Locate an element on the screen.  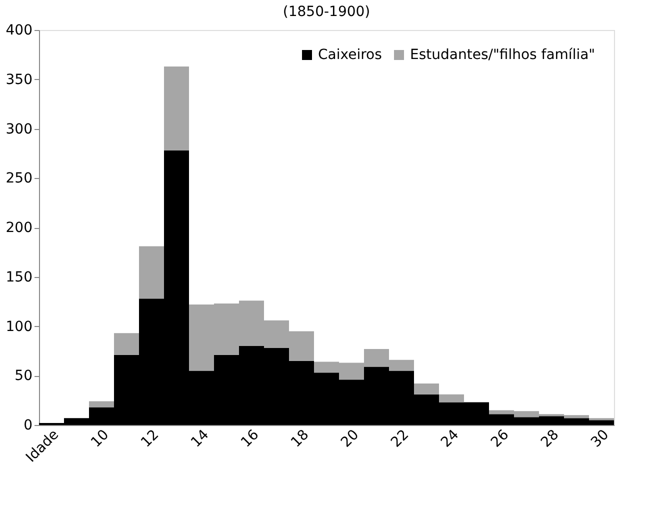
x-tick-label: 24 is located at coordinates (450, 438).